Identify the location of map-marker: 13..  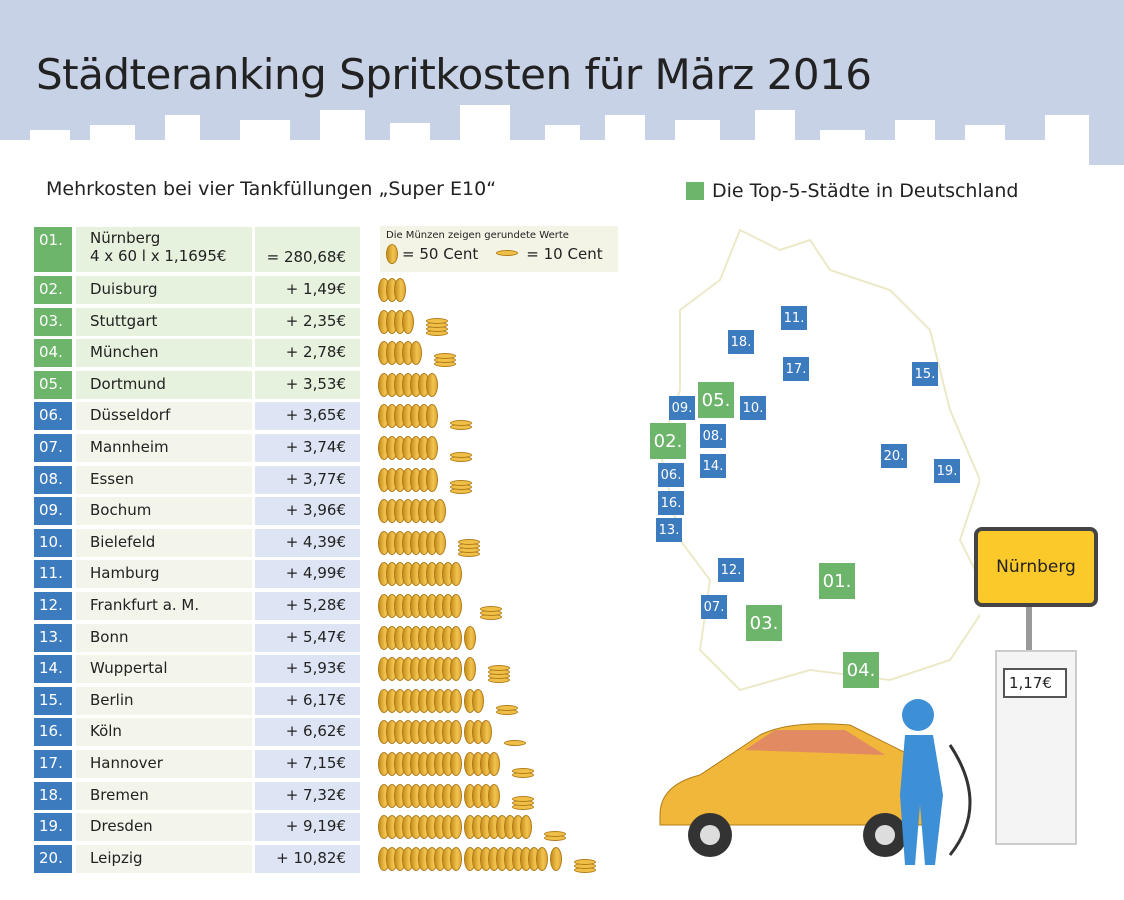
(669, 530).